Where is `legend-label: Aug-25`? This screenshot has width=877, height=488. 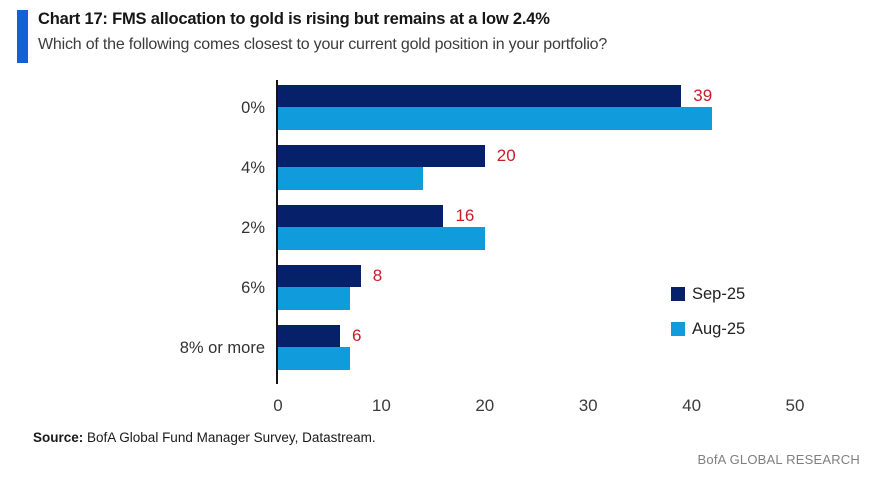 legend-label: Aug-25 is located at coordinates (719, 328).